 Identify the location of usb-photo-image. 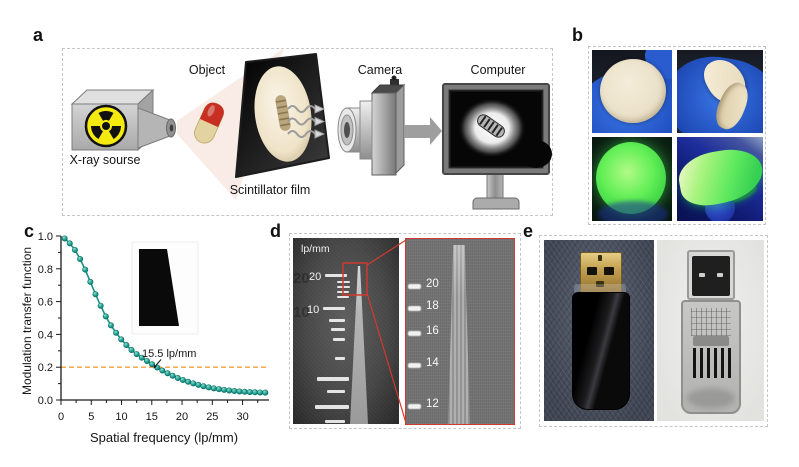
(599, 330).